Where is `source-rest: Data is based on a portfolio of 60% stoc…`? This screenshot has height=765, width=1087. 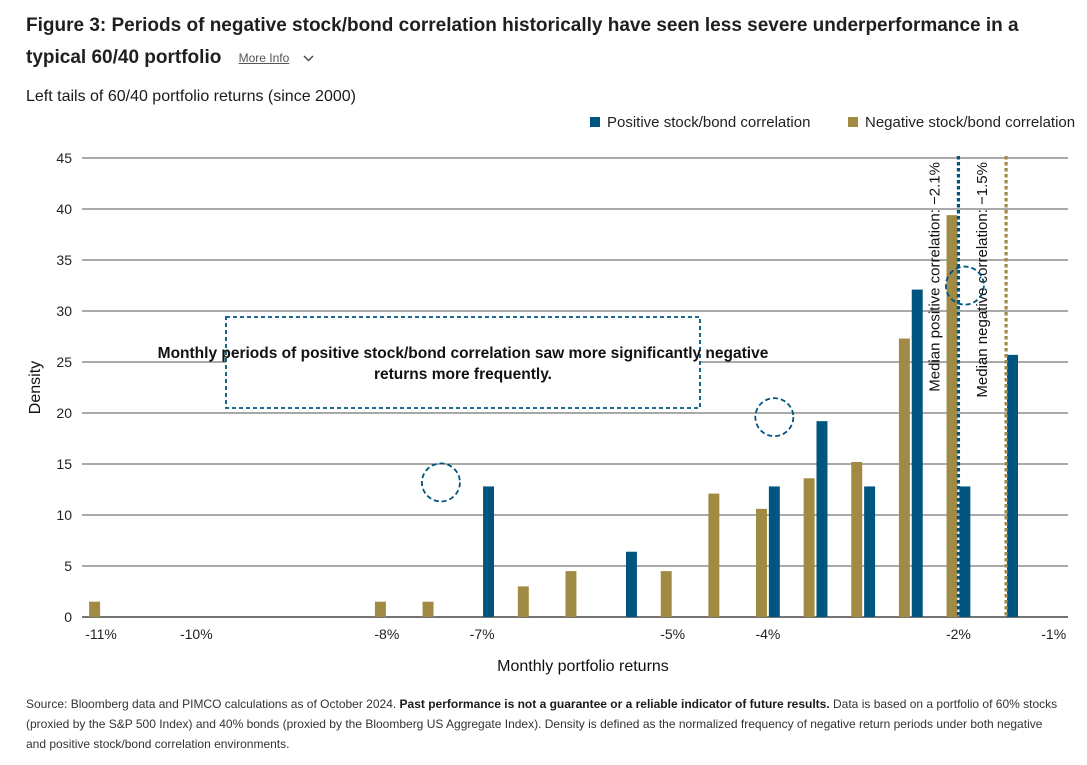
source-rest: Data is based on a portfolio of 60% stoc… is located at coordinates (542, 724).